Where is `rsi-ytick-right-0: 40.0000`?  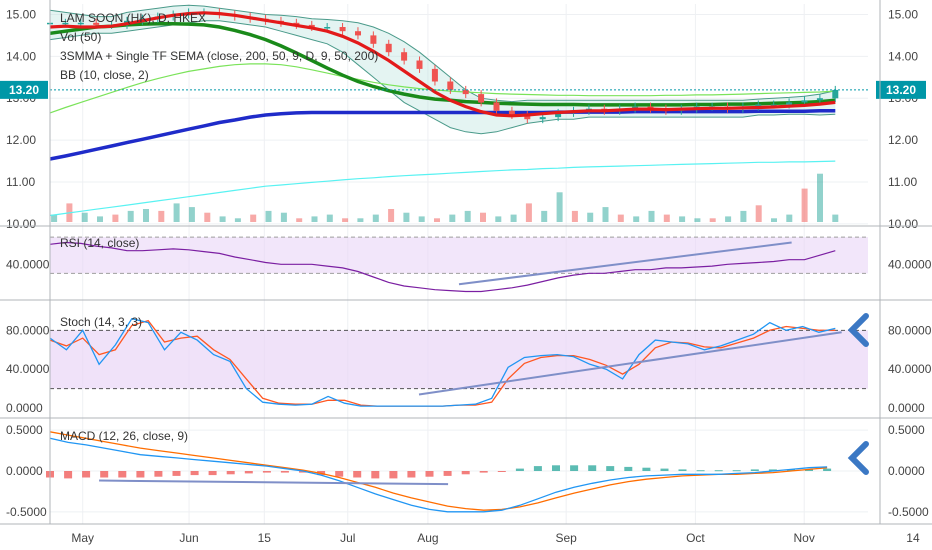
rsi-ytick-right-0: 40.0000 is located at coordinates (910, 264).